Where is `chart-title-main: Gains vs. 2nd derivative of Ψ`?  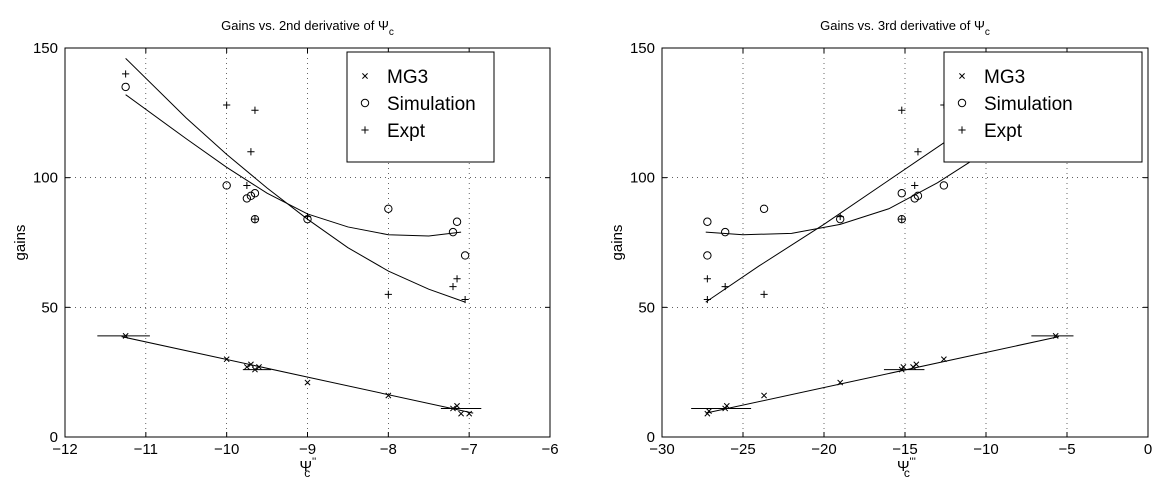 chart-title-main: Gains vs. 2nd derivative of Ψ is located at coordinates (305, 25).